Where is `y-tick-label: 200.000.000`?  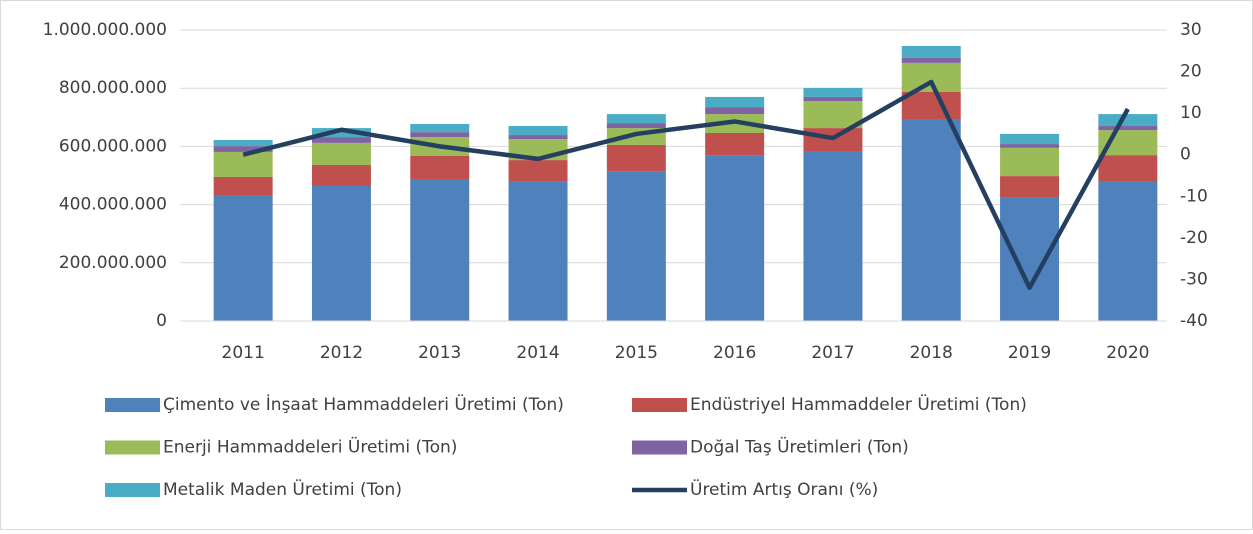
y-tick-label: 200.000.000 is located at coordinates (113, 263).